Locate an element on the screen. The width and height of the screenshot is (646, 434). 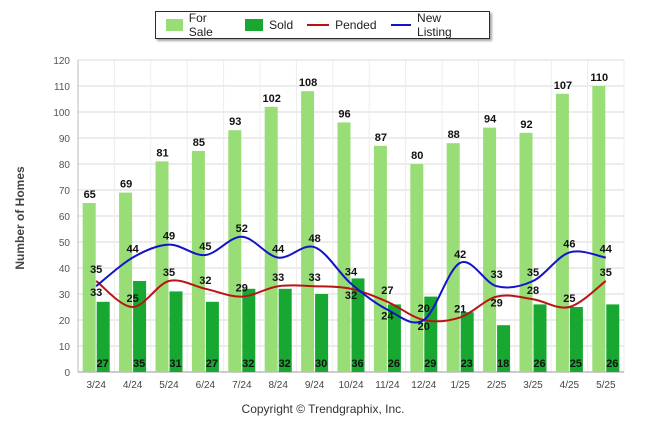
x-tick-label-2: 5/24 is located at coordinates (169, 385).